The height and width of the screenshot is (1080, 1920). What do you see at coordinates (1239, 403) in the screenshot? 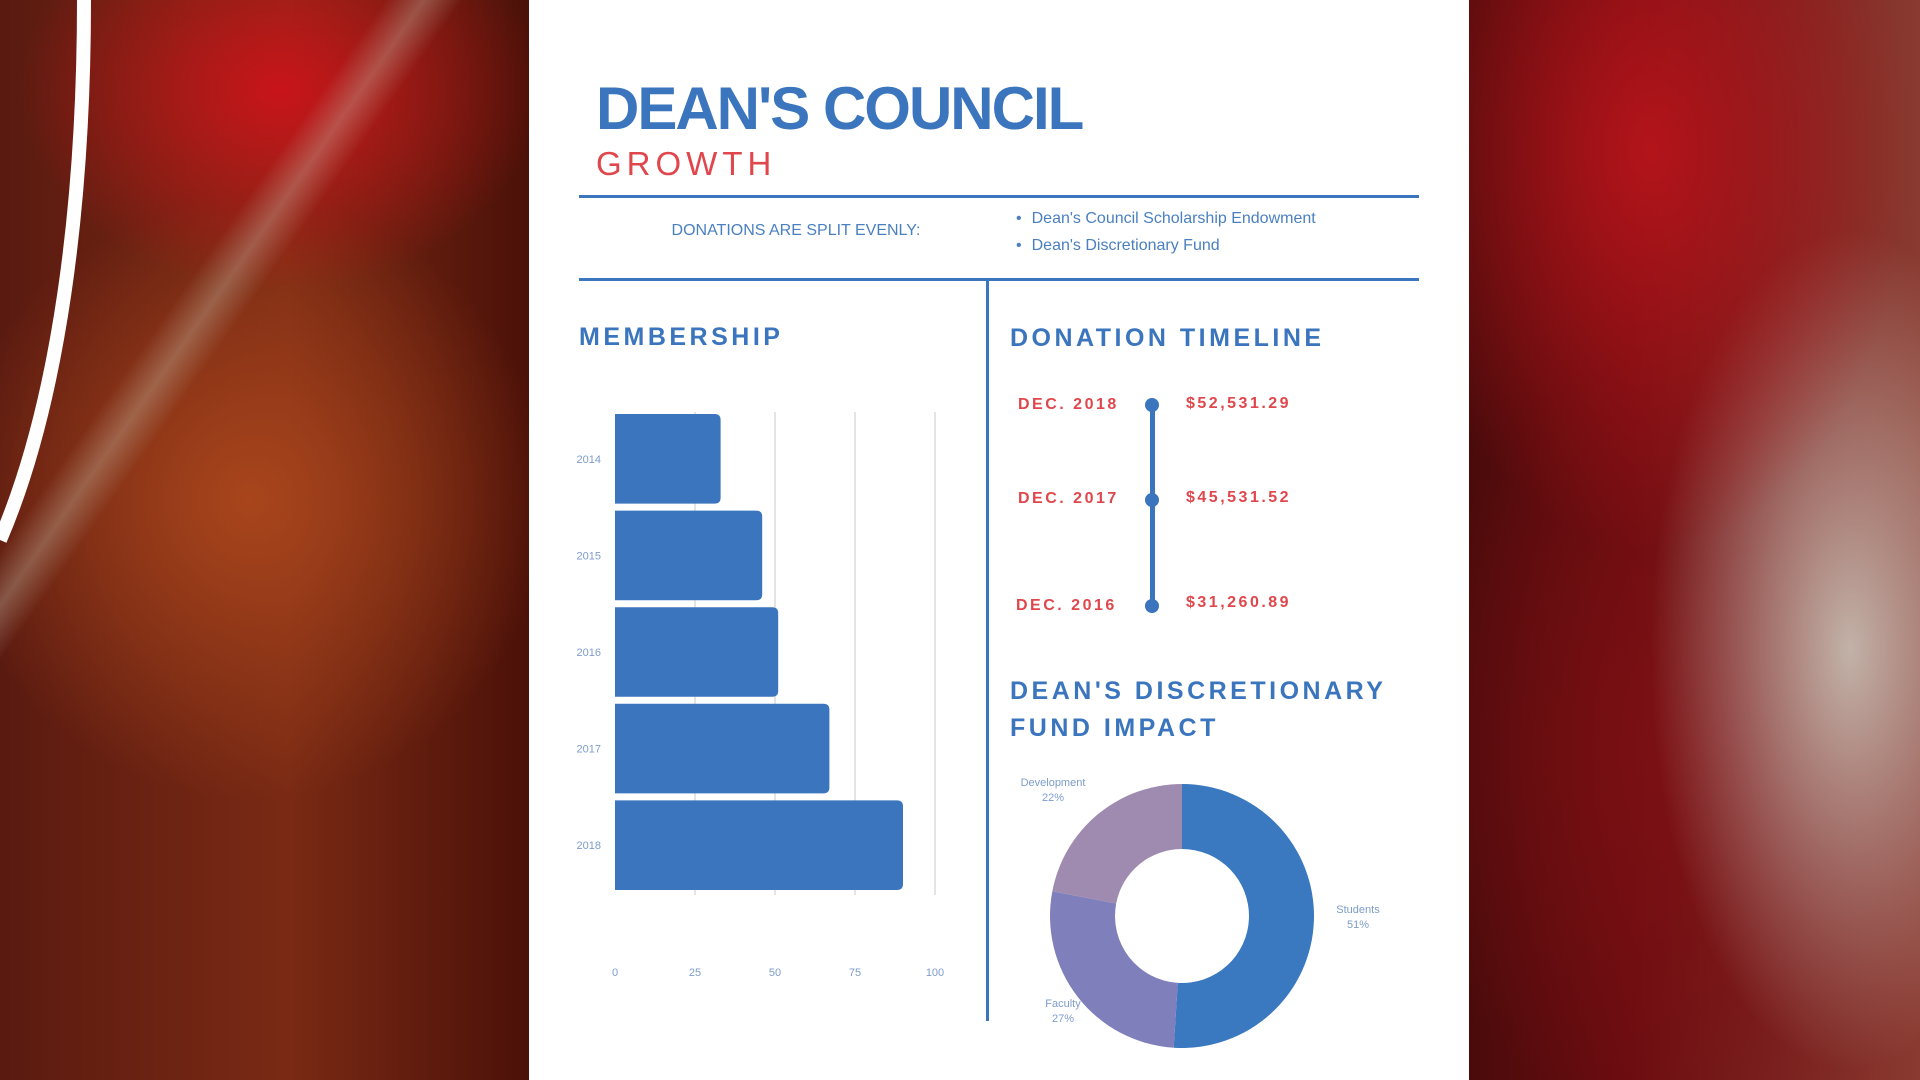
I see `timeline-amount: $52,531.29` at bounding box center [1239, 403].